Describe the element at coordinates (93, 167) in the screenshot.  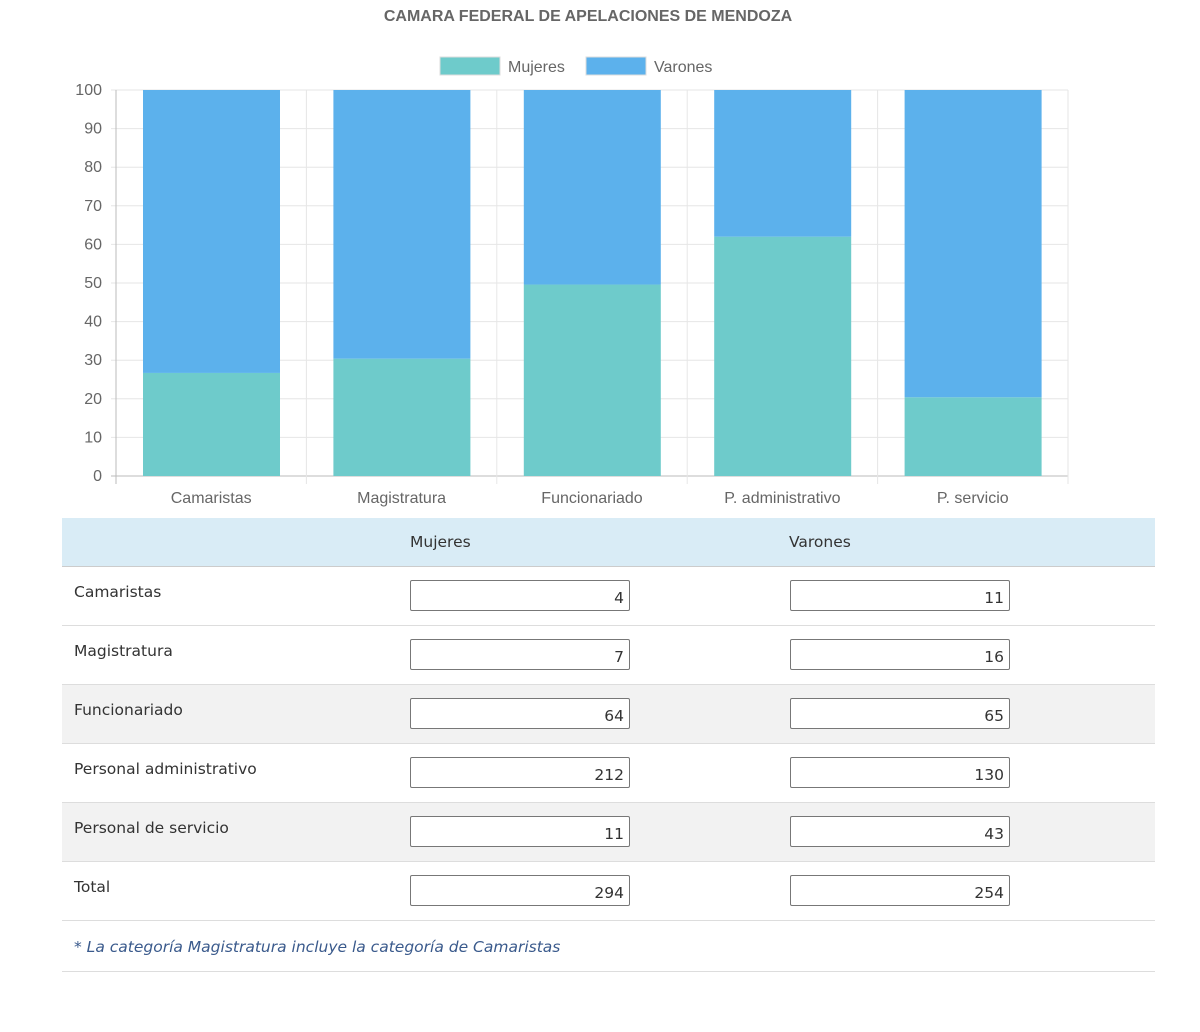
I see `y-tick-label: 80` at that location.